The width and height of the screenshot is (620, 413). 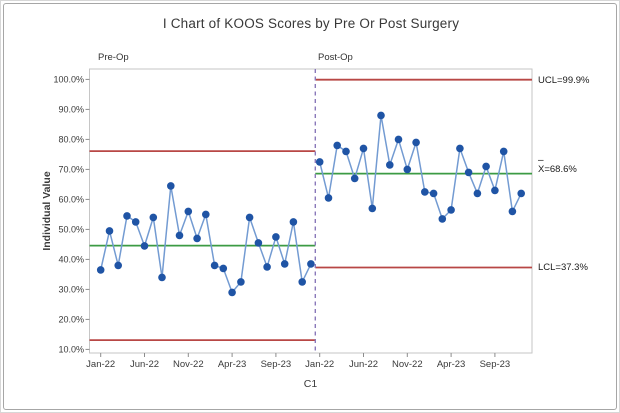 I want to click on center-line-label: – X=68.6%, so click(x=557, y=165).